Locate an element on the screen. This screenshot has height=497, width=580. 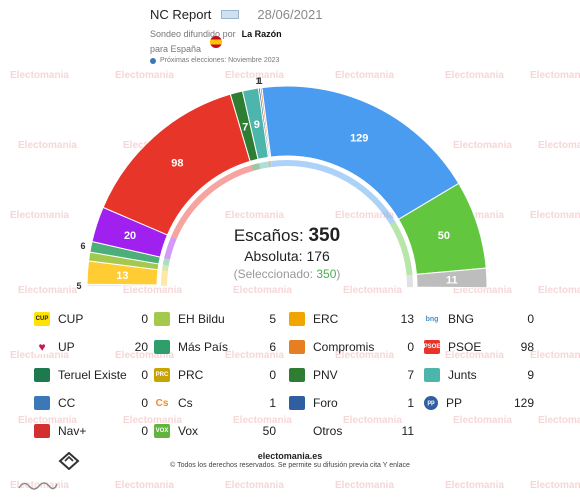
selection-ring-psoe is located at coordinates (212, 202).